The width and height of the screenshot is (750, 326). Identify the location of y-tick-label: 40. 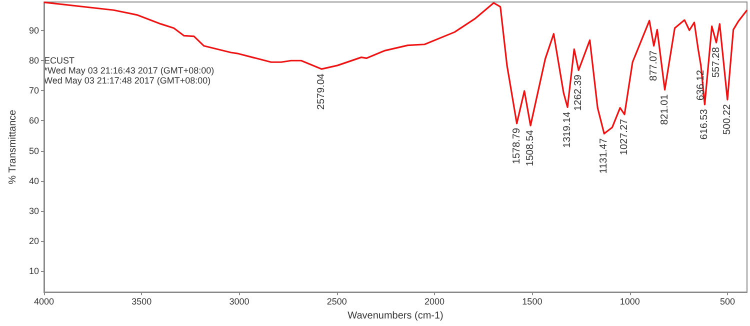
(33, 181).